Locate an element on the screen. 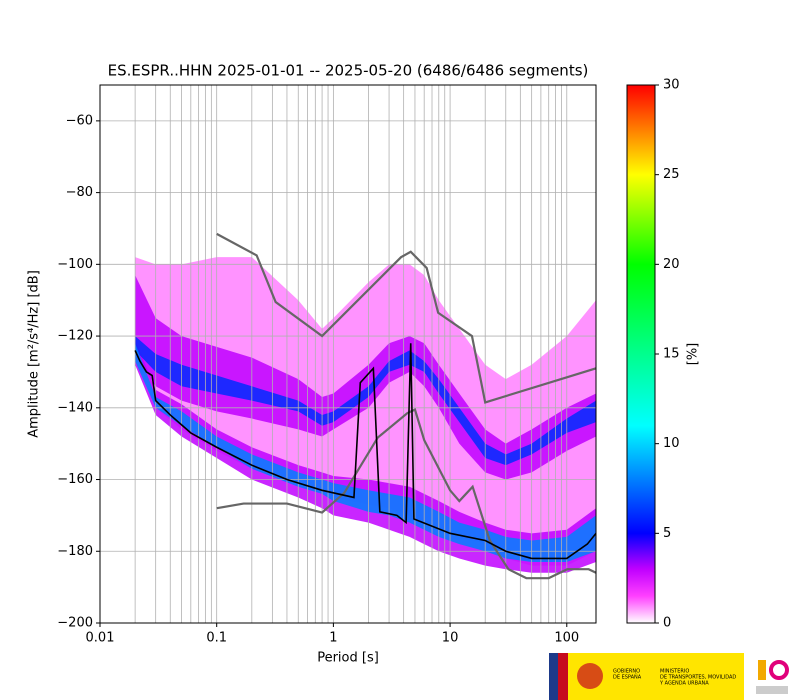 This screenshot has height=700, width=800. x-tick-label: 10 is located at coordinates (450, 638).